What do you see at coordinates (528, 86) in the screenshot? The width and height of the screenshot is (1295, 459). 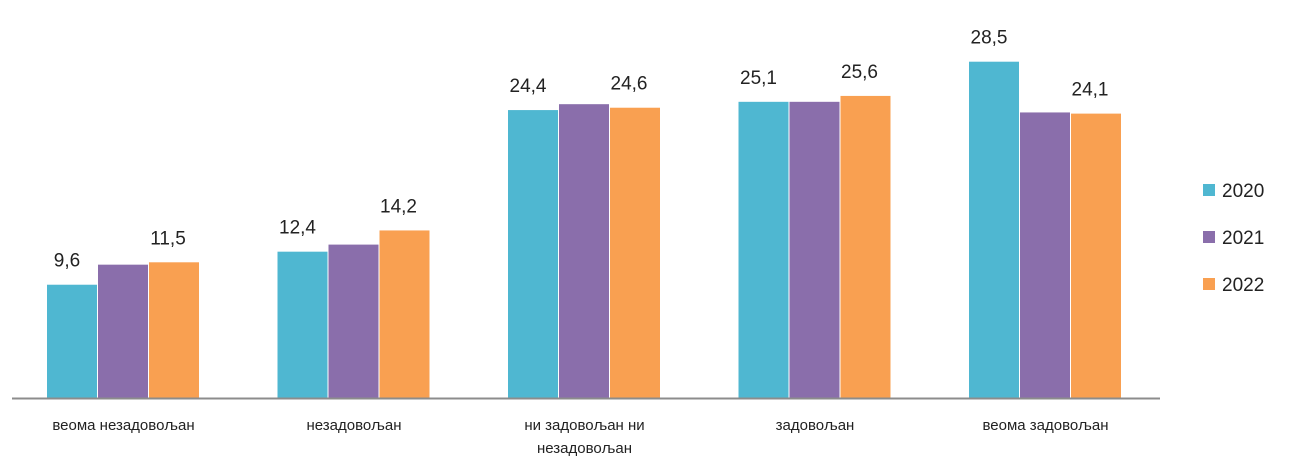 I see `data-label: 24,4` at bounding box center [528, 86].